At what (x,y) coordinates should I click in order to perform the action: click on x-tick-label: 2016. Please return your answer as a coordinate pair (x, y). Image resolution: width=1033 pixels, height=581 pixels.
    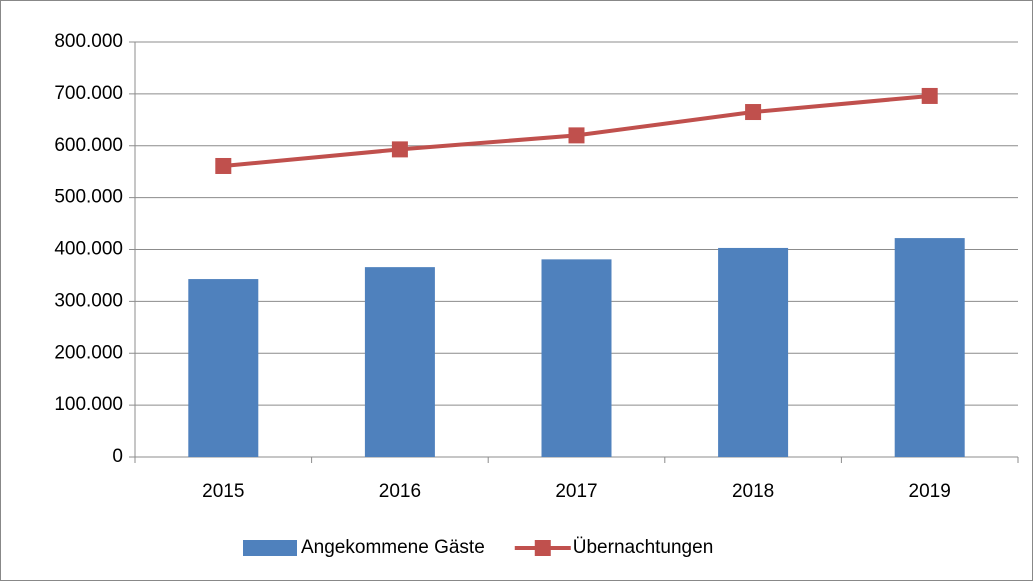
    Looking at the image, I should click on (400, 491).